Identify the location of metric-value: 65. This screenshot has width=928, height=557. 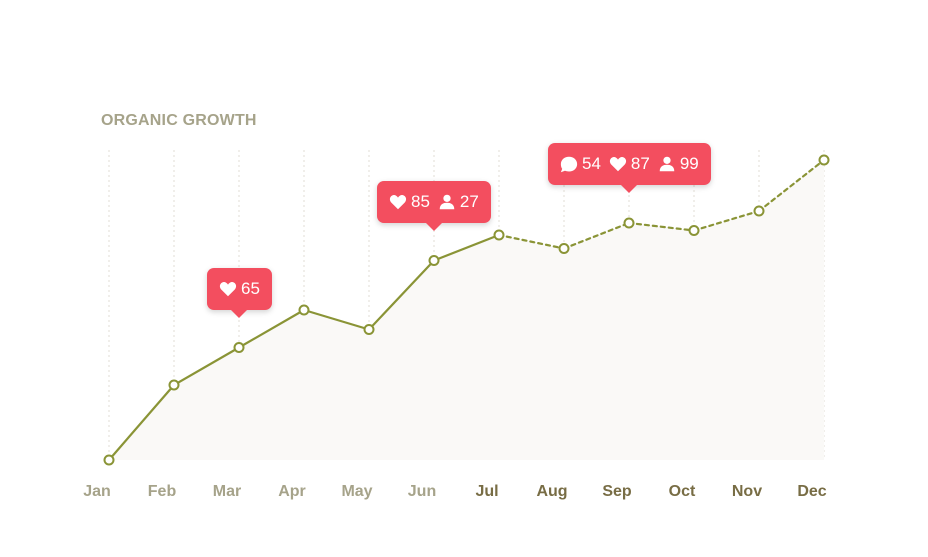
(250, 288).